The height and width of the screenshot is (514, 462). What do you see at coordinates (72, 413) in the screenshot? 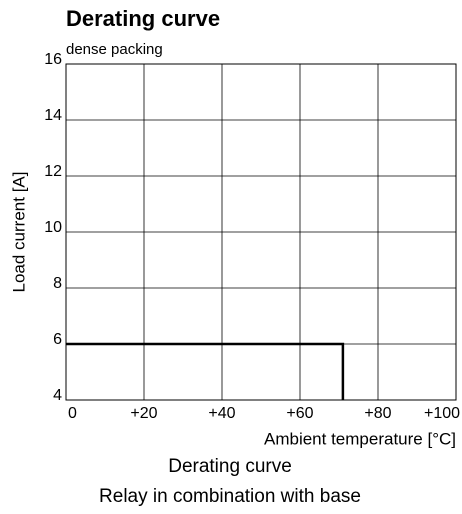
I see `x-tick-label: 0` at bounding box center [72, 413].